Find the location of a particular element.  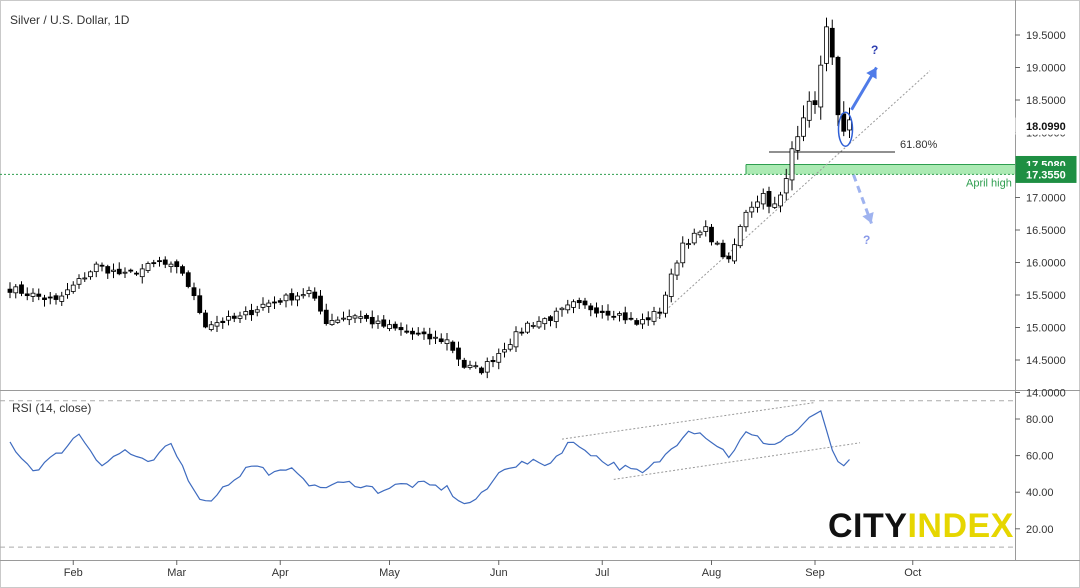

time-tick-label: Oct is located at coordinates (912, 573).